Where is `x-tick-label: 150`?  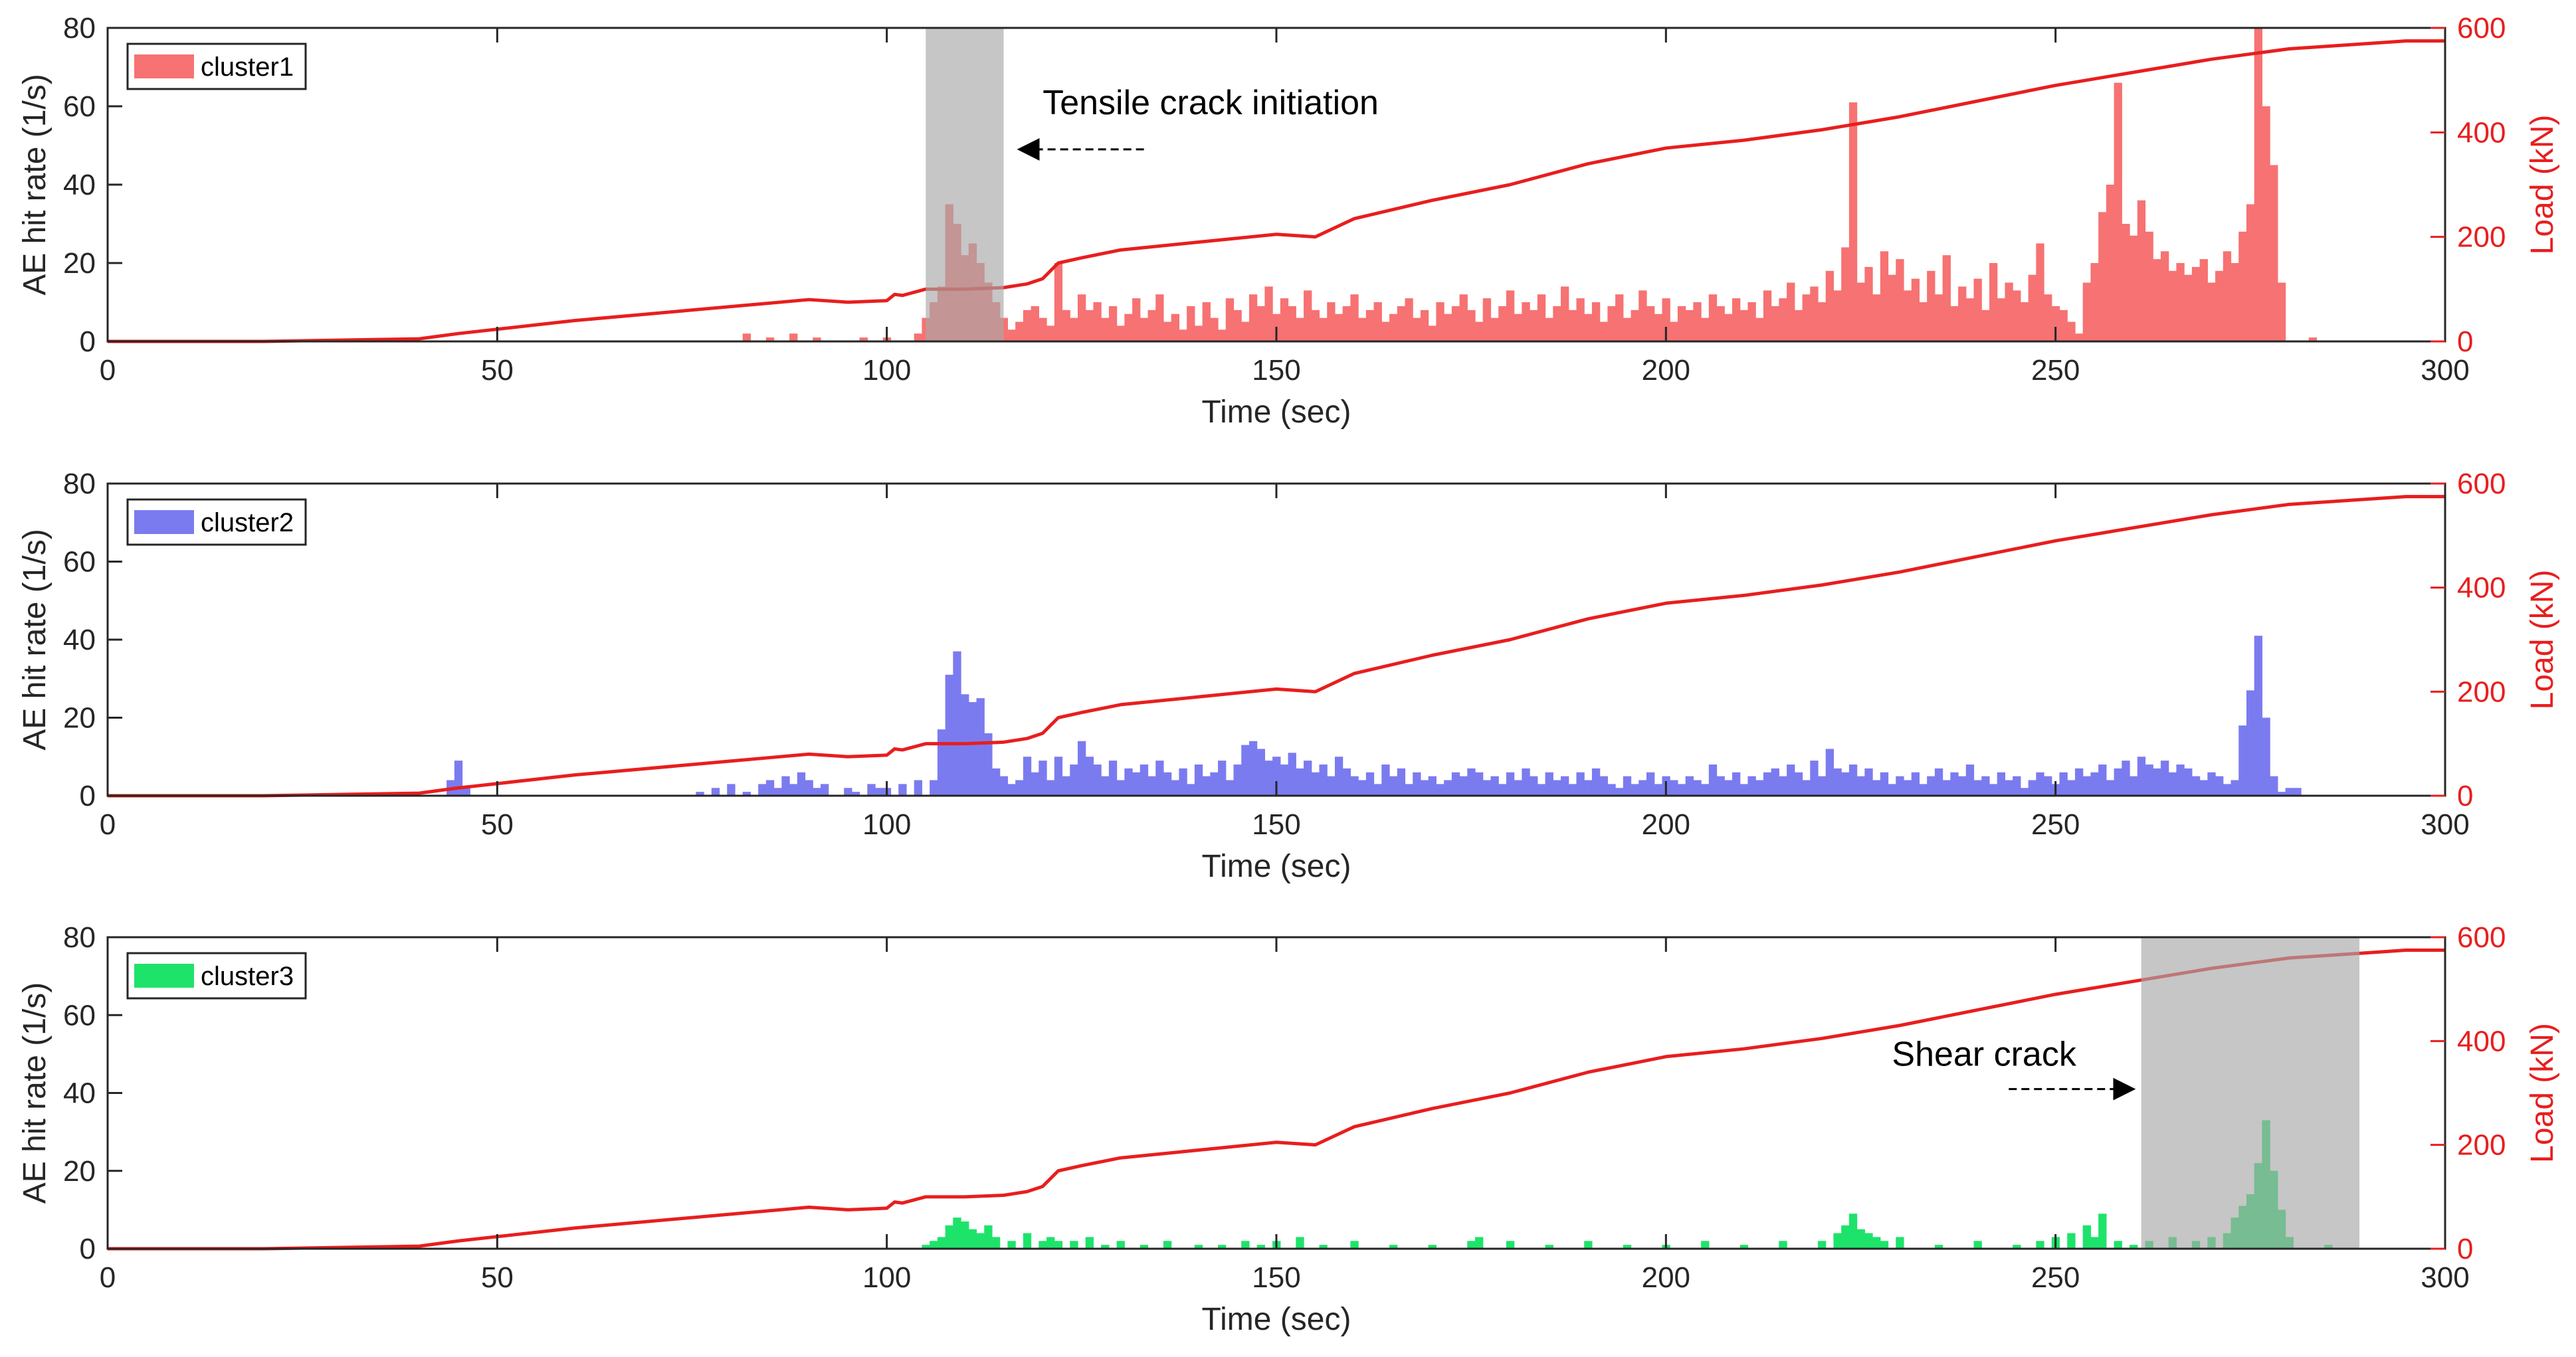 x-tick-label: 150 is located at coordinates (1276, 370).